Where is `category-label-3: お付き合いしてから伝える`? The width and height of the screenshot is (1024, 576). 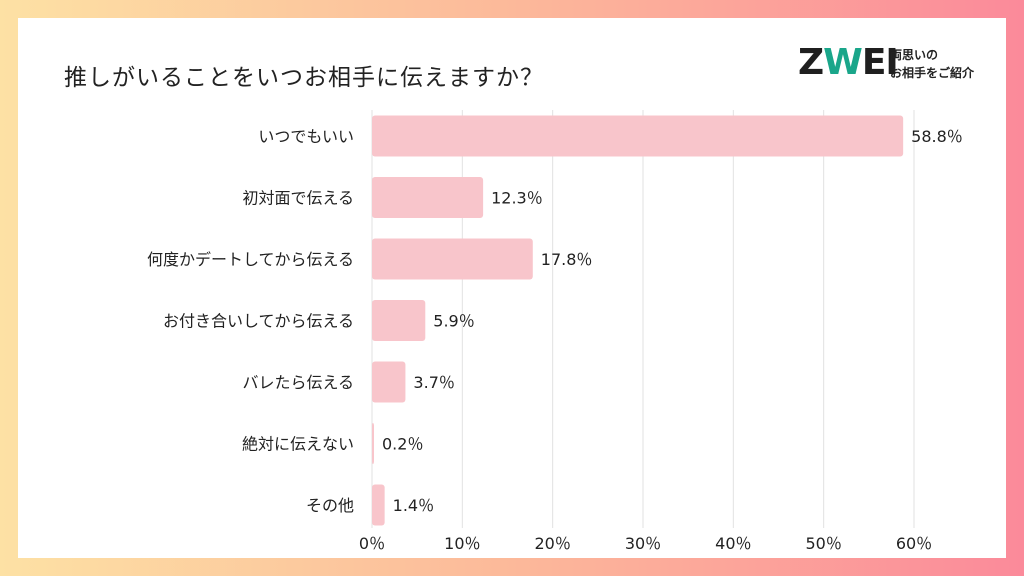 category-label-3: お付き合いしてから伝える is located at coordinates (258, 321).